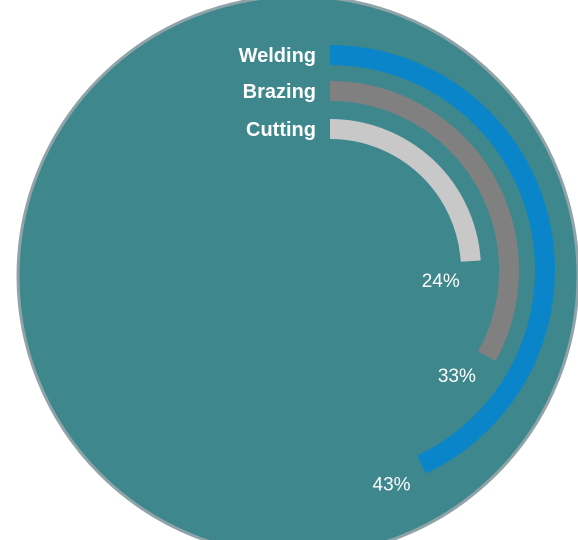 The height and width of the screenshot is (540, 578). What do you see at coordinates (281, 130) in the screenshot?
I see `category-label-cutting: Cutting` at bounding box center [281, 130].